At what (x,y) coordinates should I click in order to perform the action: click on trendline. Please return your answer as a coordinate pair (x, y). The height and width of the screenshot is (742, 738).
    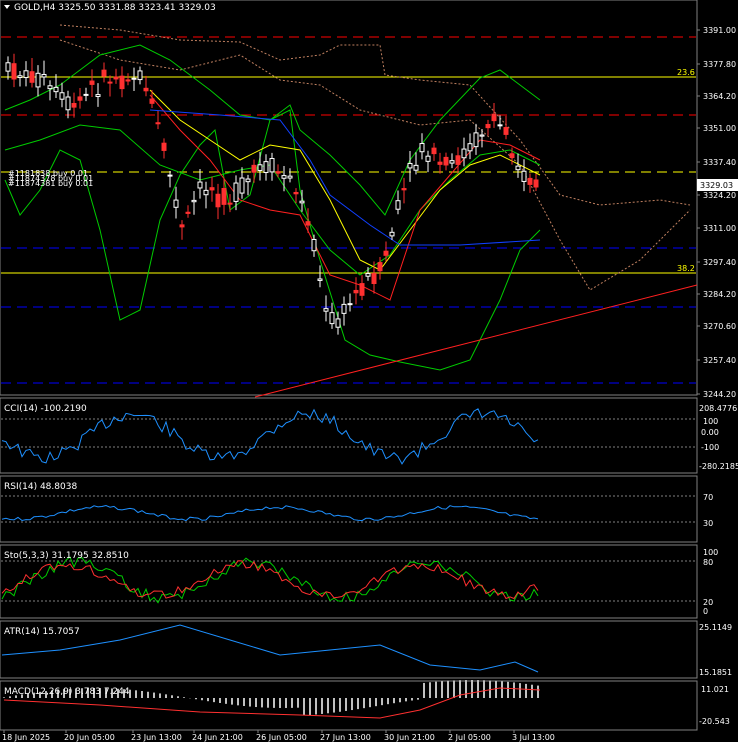
    Looking at the image, I should click on (476, 341).